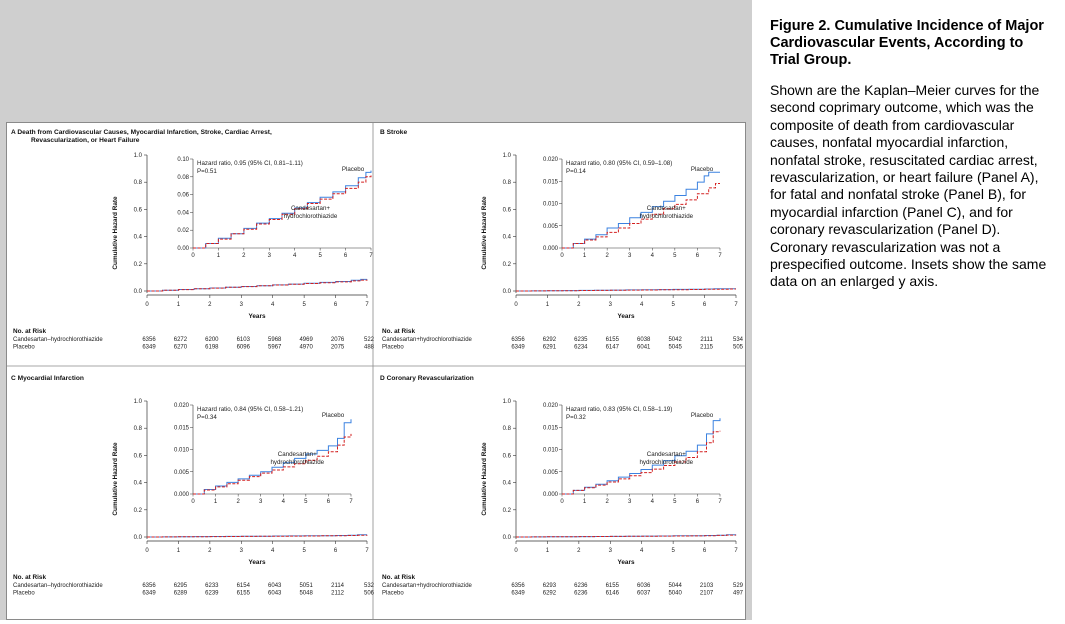  Describe the element at coordinates (138, 402) in the screenshot. I see `panel-C-ytick-label: 1.0` at that location.